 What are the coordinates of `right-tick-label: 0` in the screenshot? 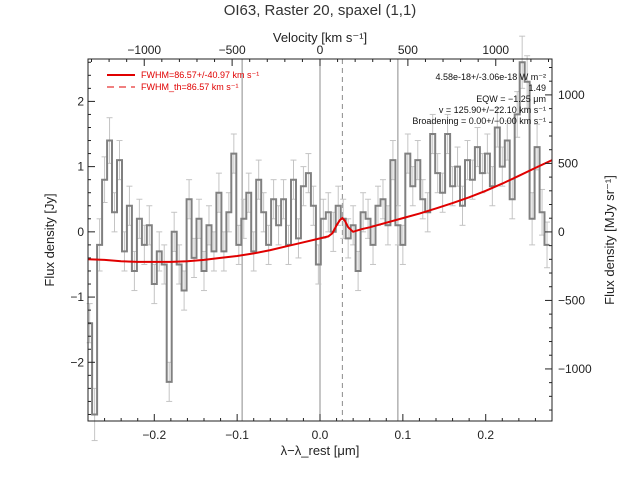 It's located at (561, 232).